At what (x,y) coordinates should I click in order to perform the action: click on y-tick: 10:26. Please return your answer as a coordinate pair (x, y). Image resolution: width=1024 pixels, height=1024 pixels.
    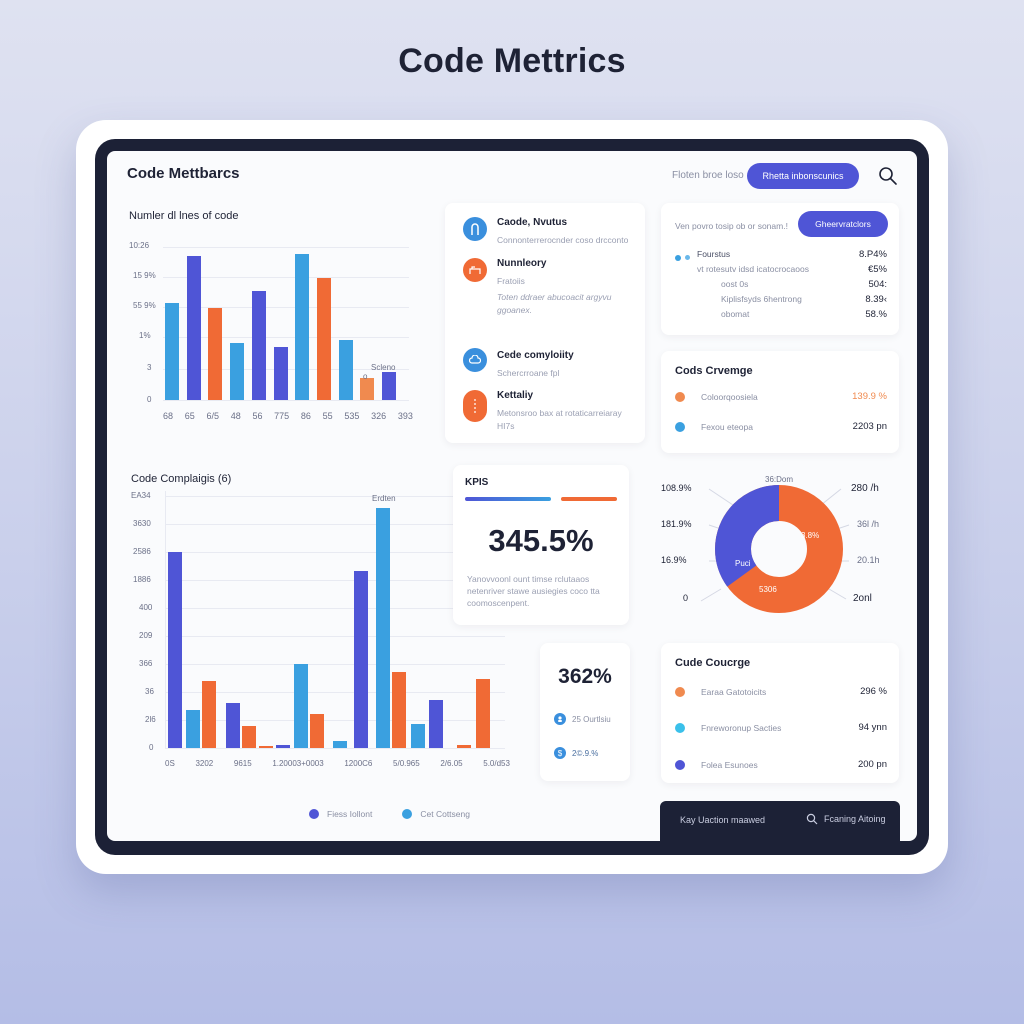
    Looking at the image, I should click on (139, 245).